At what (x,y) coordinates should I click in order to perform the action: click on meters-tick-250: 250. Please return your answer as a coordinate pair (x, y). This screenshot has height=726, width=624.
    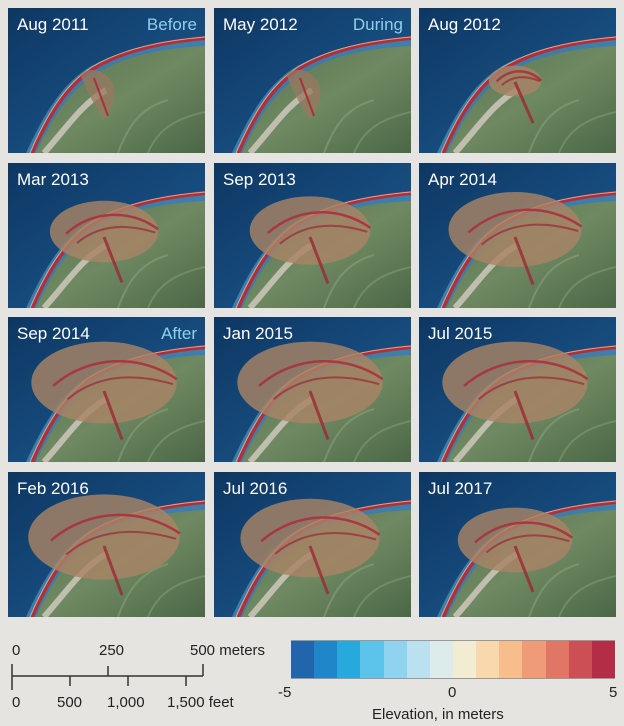
    Looking at the image, I should click on (112, 650).